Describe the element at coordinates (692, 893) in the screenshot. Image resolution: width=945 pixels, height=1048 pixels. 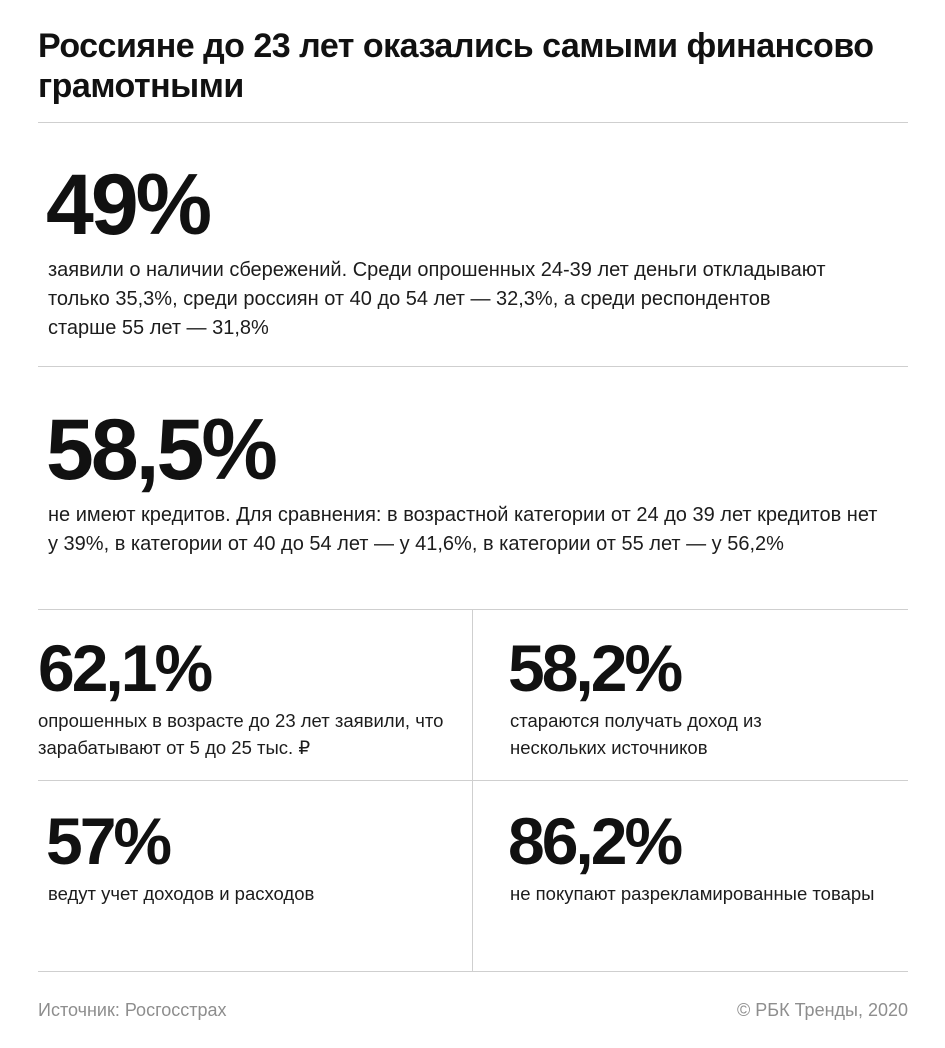
I see `stat-description-no-advertised: не покупают разрекламированные товары` at that location.